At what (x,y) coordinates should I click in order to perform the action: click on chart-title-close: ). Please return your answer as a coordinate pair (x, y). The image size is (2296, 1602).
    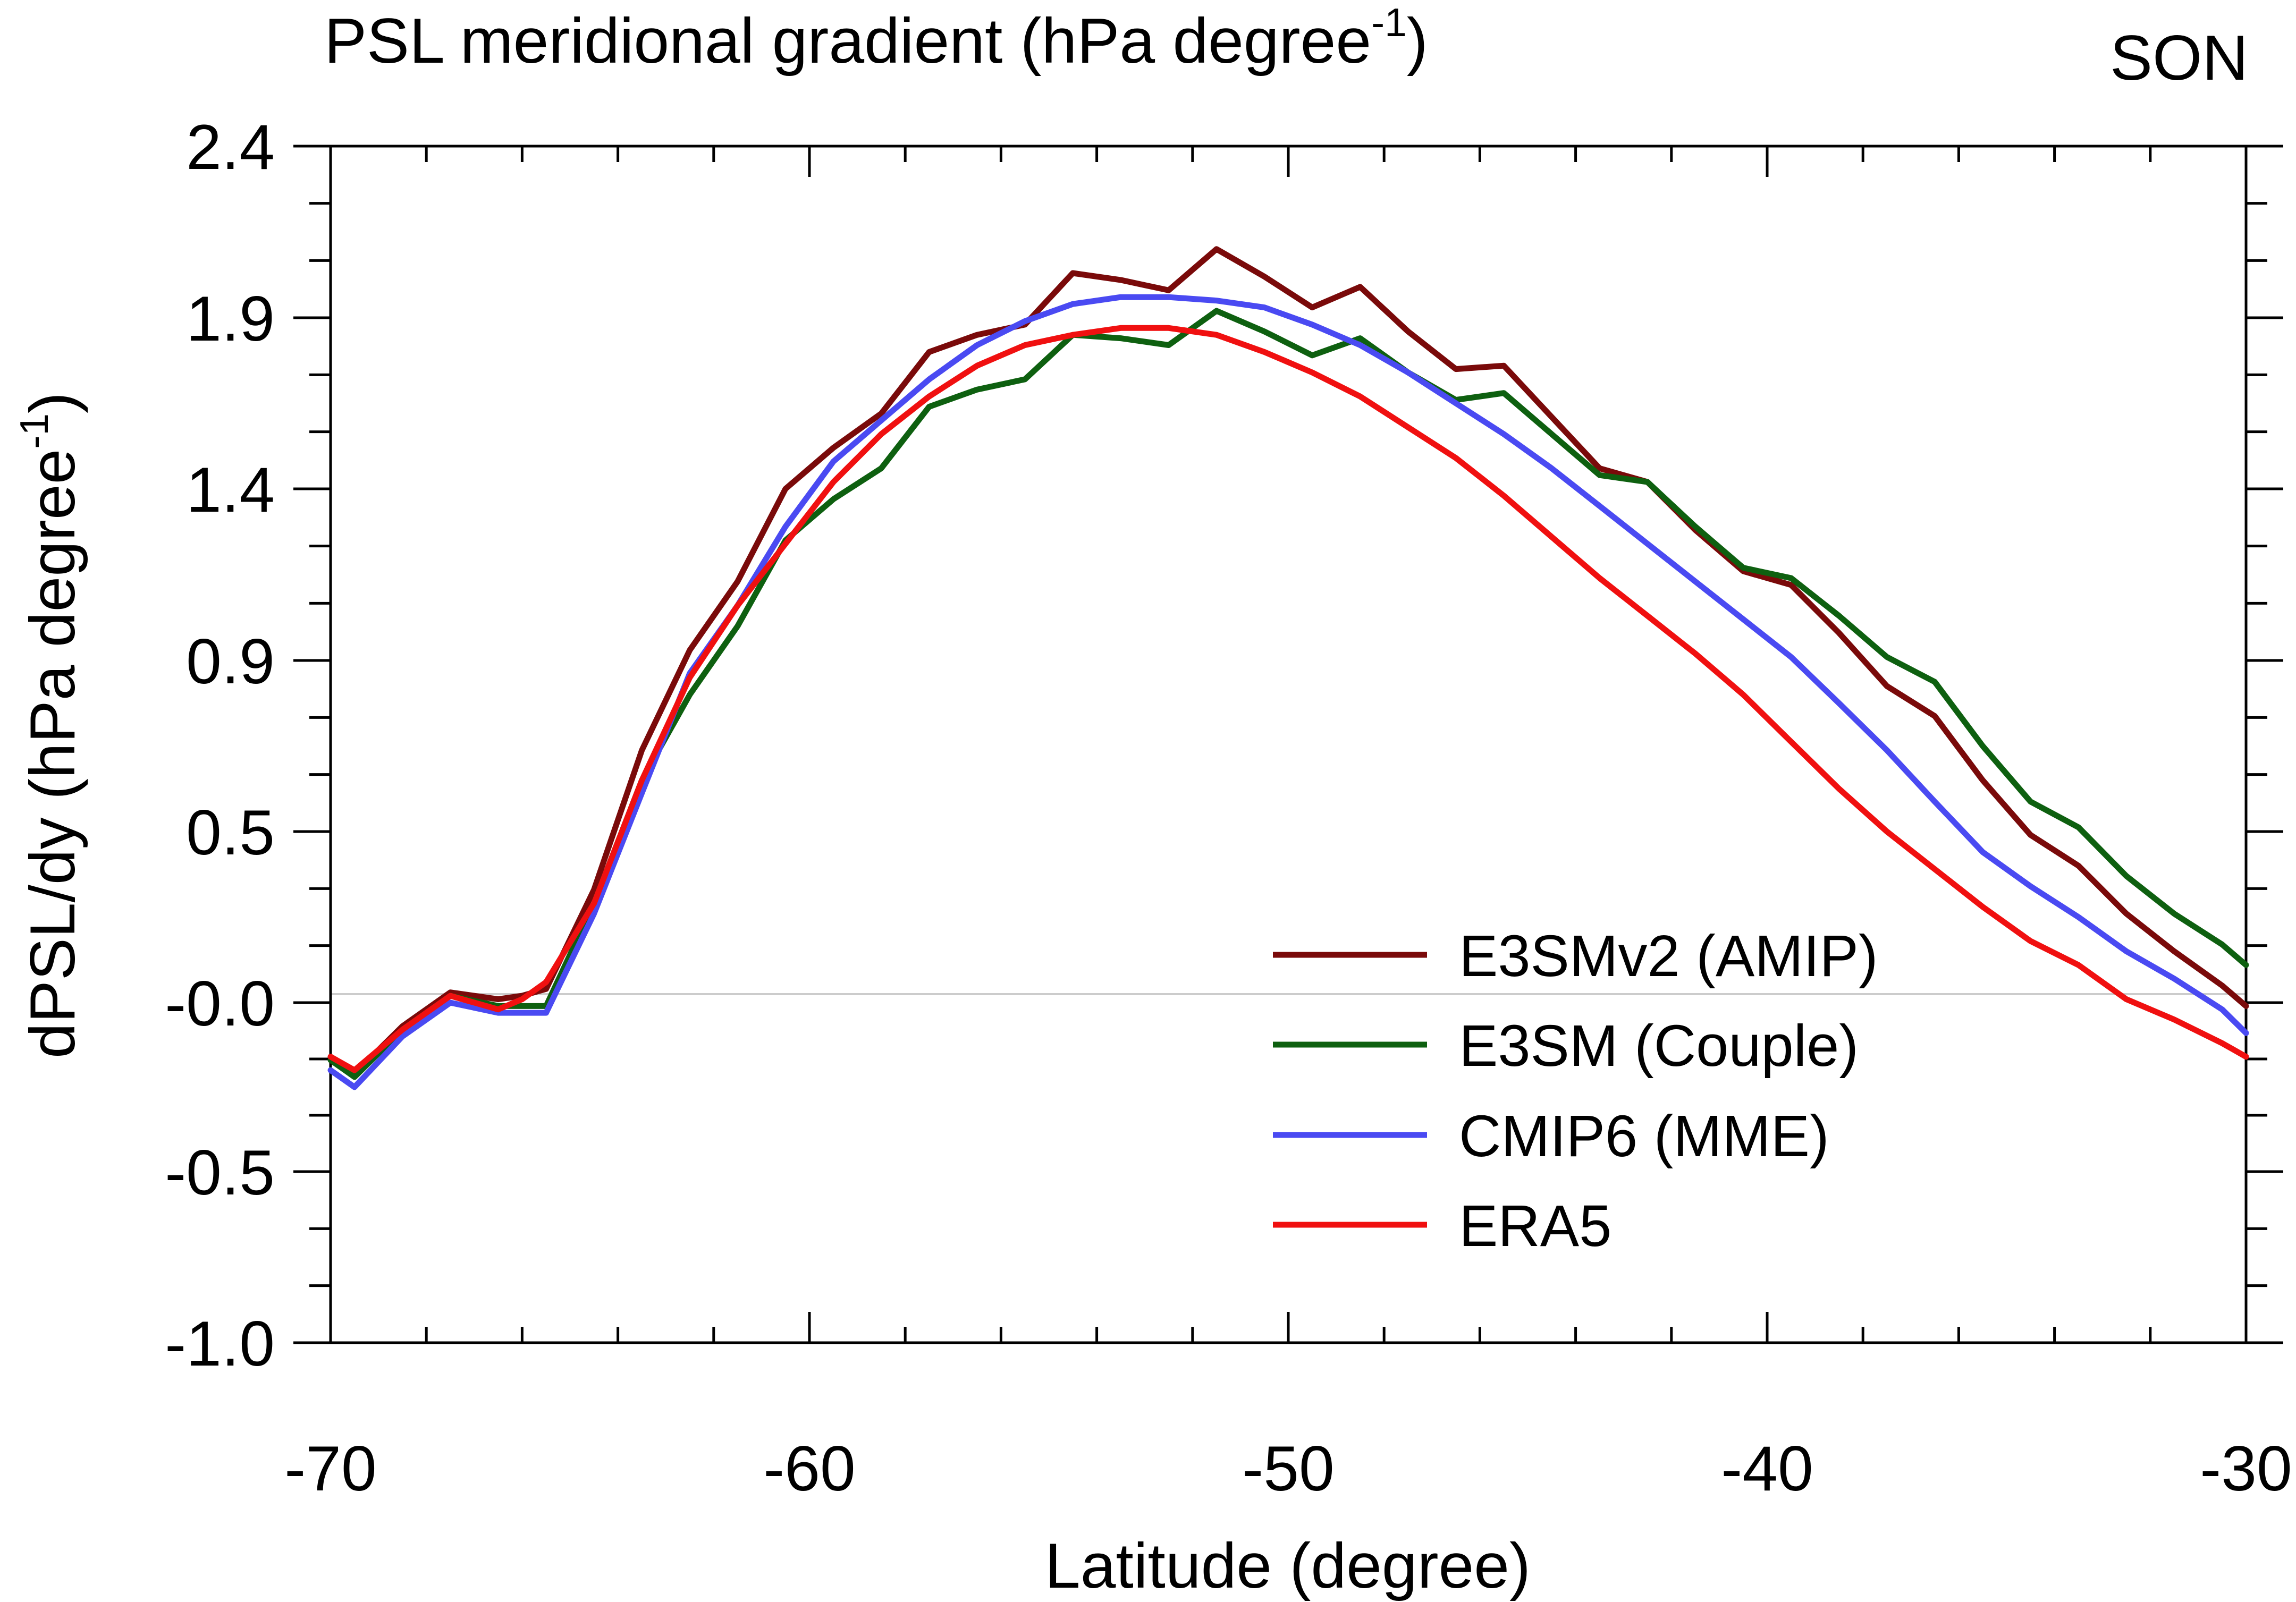
    Looking at the image, I should click on (1417, 41).